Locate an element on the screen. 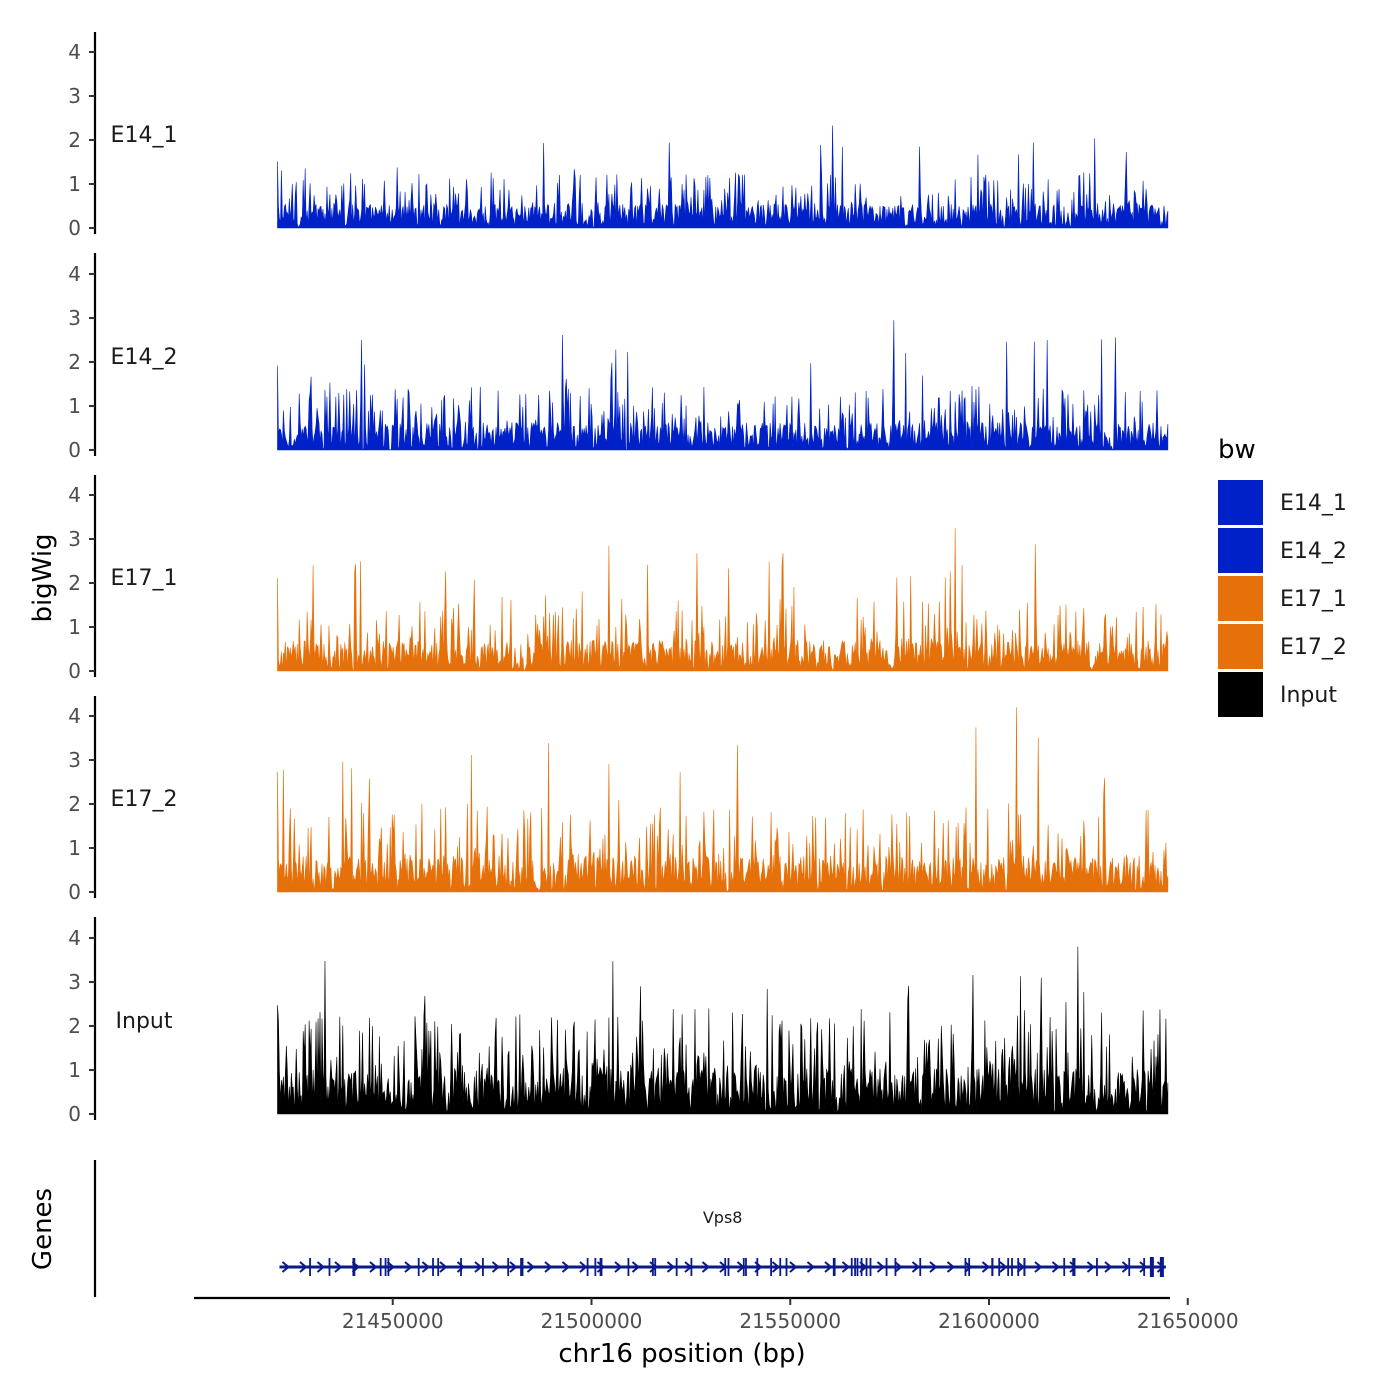 This screenshot has width=1400, height=1400. track-E14_1: 0 1 2 3 4 E14_1 is located at coordinates (618, 136).